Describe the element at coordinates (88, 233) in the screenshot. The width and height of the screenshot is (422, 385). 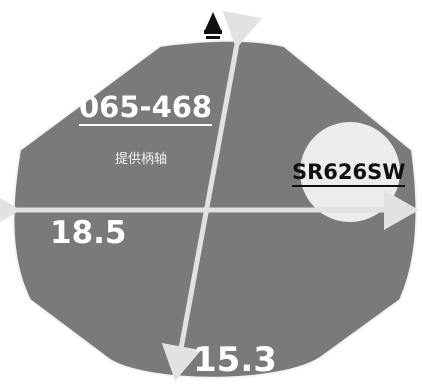
I see `width-dimension-label: 18.5` at that location.